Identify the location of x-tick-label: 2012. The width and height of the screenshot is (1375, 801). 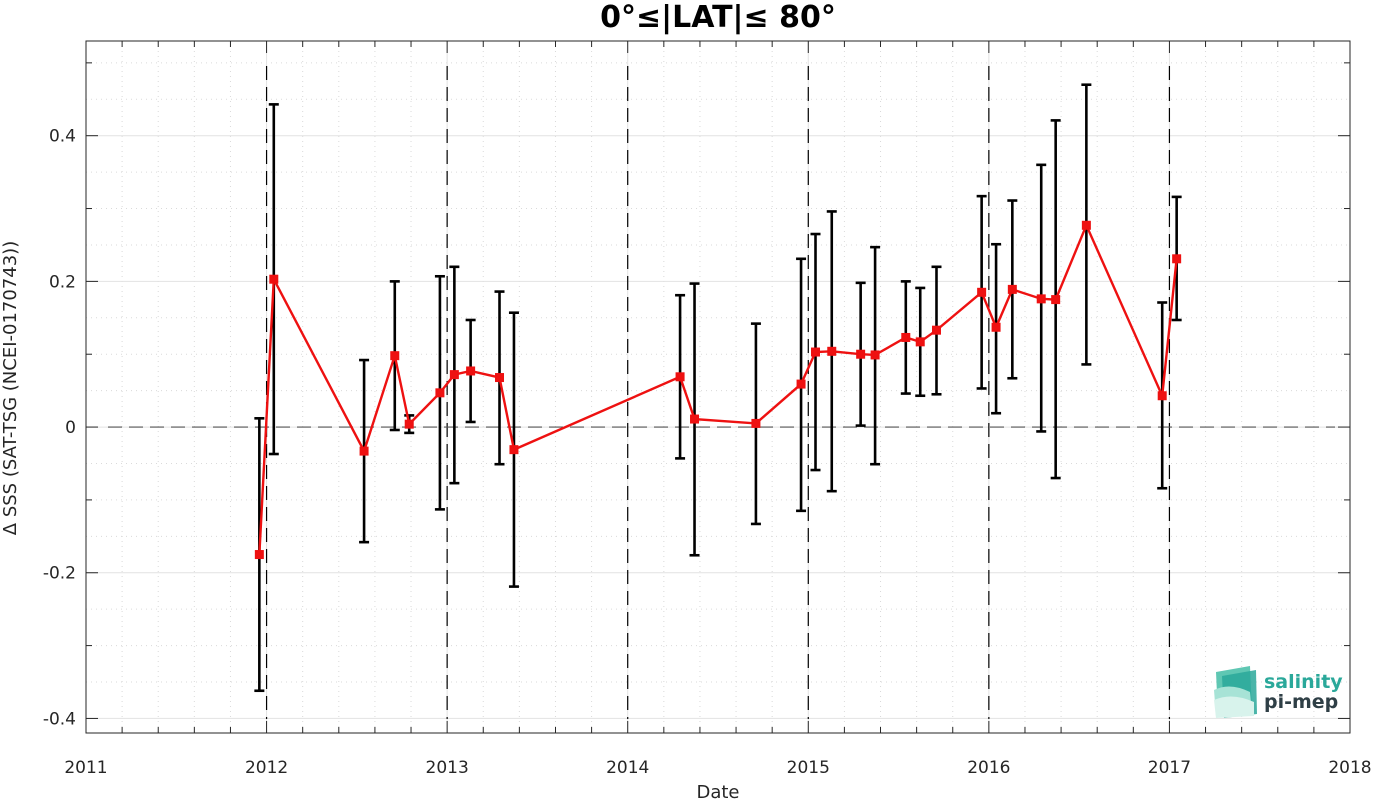
(266, 768).